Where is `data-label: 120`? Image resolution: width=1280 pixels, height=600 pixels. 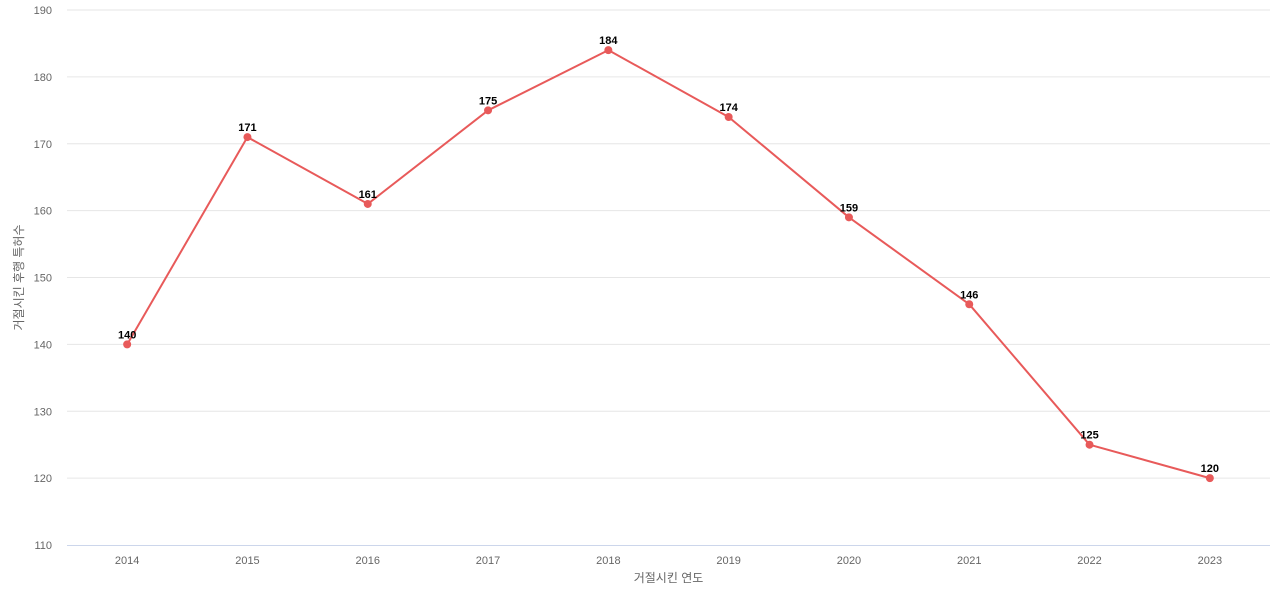
data-label: 120 is located at coordinates (1210, 469).